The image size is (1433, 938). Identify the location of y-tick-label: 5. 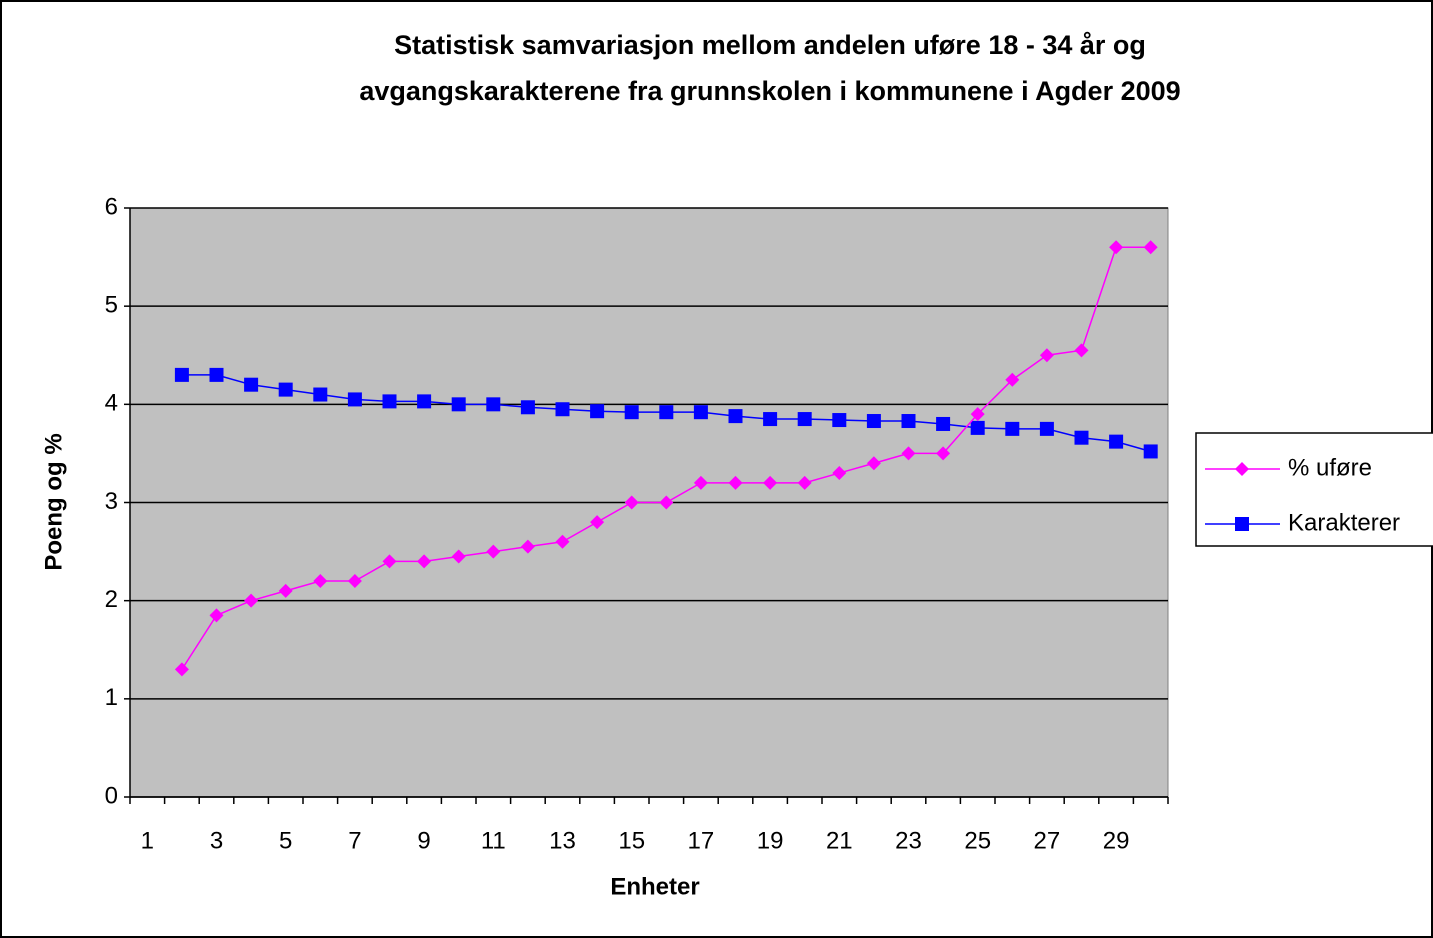
(111, 305).